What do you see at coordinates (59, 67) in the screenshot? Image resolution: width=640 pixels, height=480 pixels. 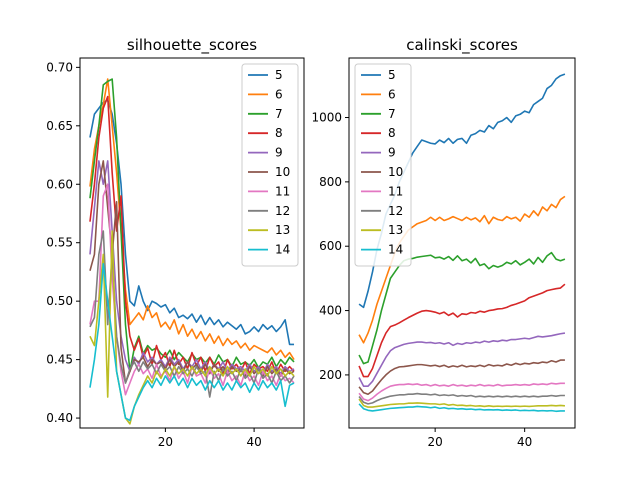 I see `y-tick-label: 0.70` at bounding box center [59, 67].